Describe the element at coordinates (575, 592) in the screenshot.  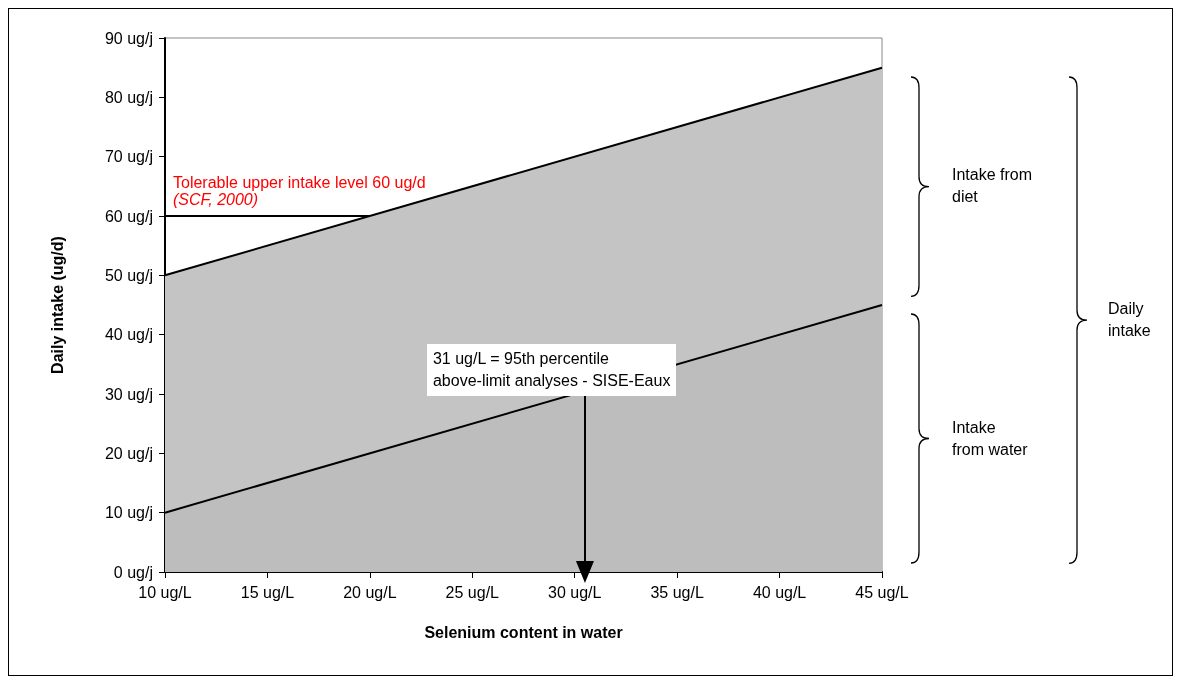
I see `x-tick-label: 30 ug/L` at that location.